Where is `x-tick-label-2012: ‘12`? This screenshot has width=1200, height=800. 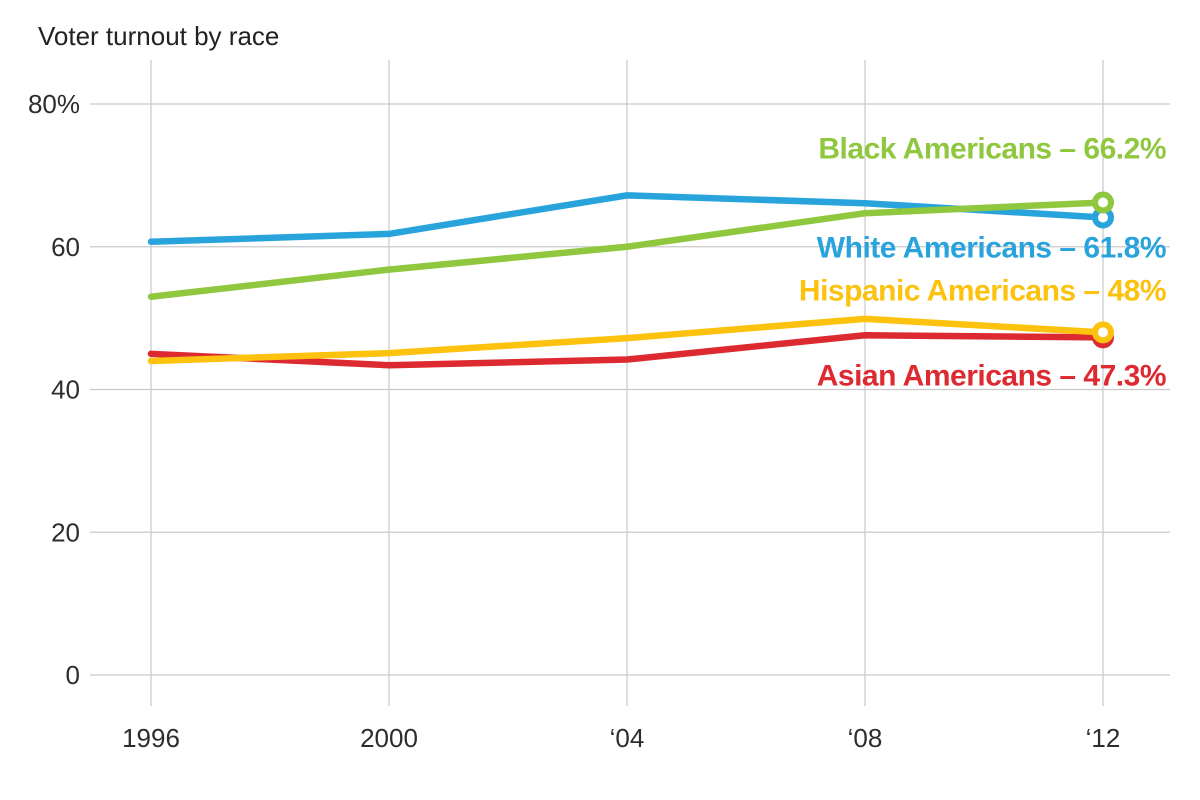
x-tick-label-2012: ‘12 is located at coordinates (1103, 738).